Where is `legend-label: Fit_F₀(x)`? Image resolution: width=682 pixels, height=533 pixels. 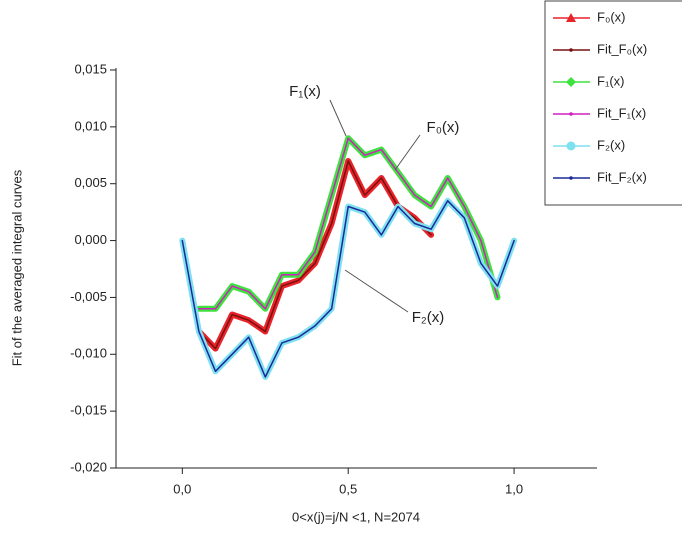 legend-label: Fit_F₀(x) is located at coordinates (622, 48).